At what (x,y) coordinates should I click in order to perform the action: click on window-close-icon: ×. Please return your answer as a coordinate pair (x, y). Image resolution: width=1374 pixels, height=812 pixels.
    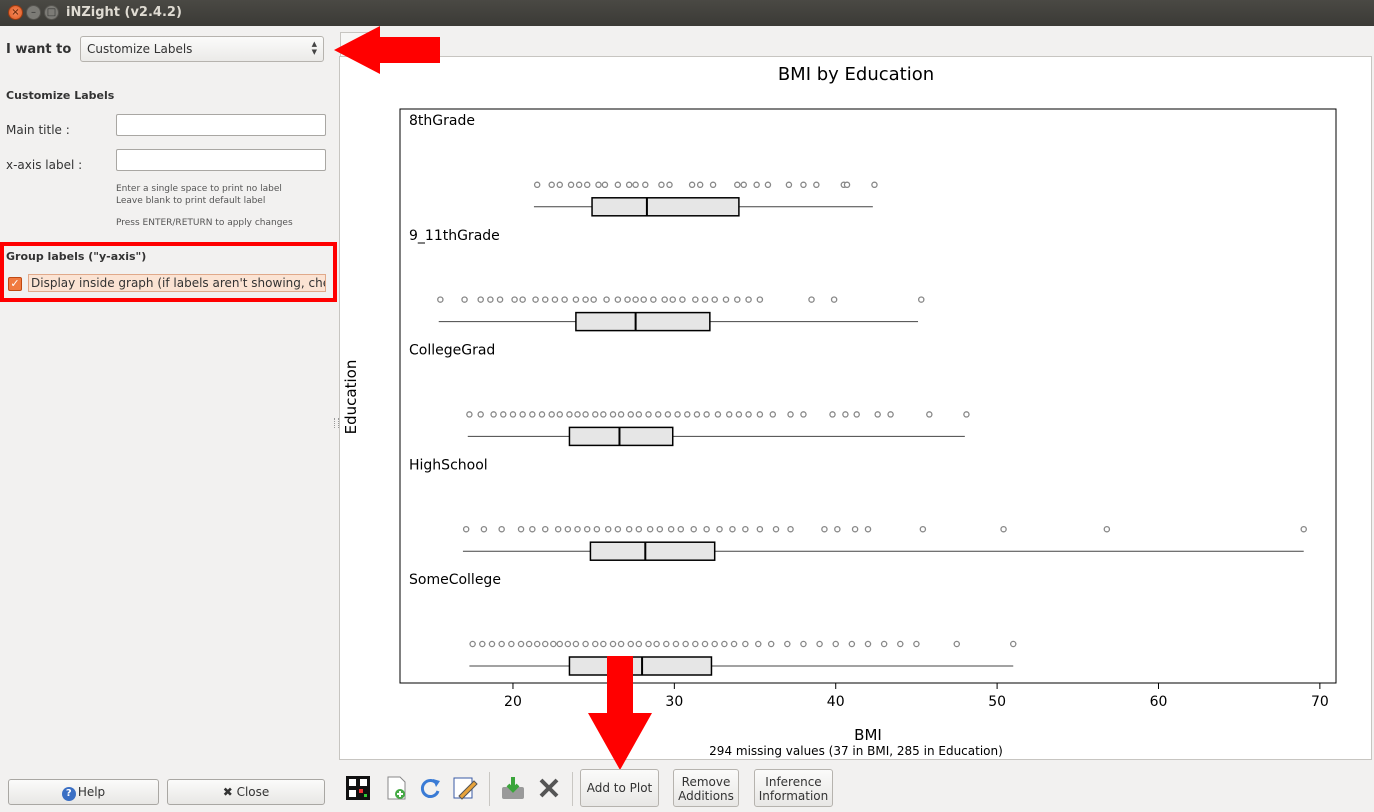
    Looking at the image, I should click on (15, 12).